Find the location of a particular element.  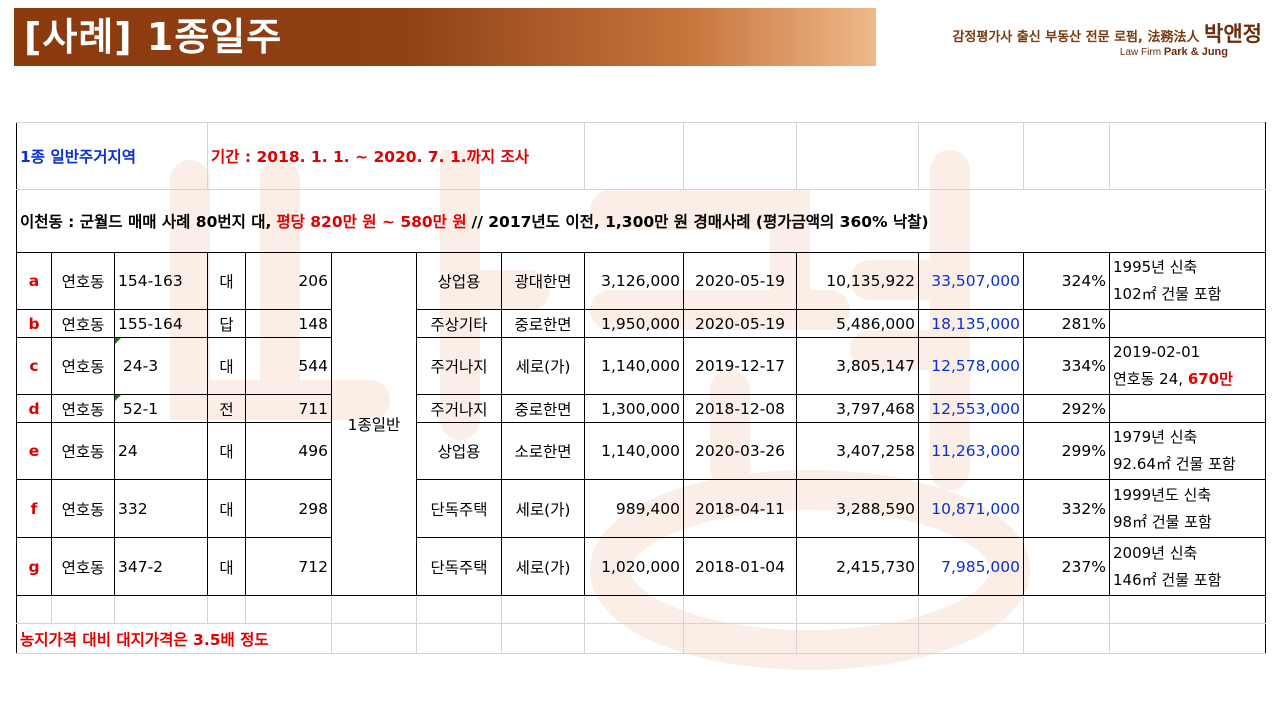

note-line-2-text: 92.64㎡ 건물 포함 is located at coordinates (1174, 464).